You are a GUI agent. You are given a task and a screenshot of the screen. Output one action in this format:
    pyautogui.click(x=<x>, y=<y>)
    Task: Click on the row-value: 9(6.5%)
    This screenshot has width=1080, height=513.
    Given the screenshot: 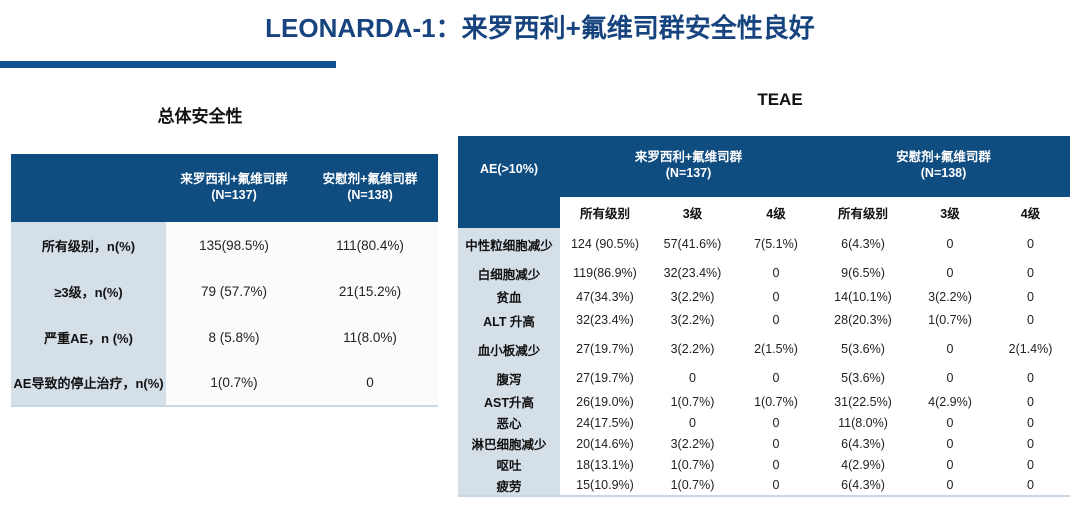 What is the action you would take?
    pyautogui.click(x=863, y=273)
    